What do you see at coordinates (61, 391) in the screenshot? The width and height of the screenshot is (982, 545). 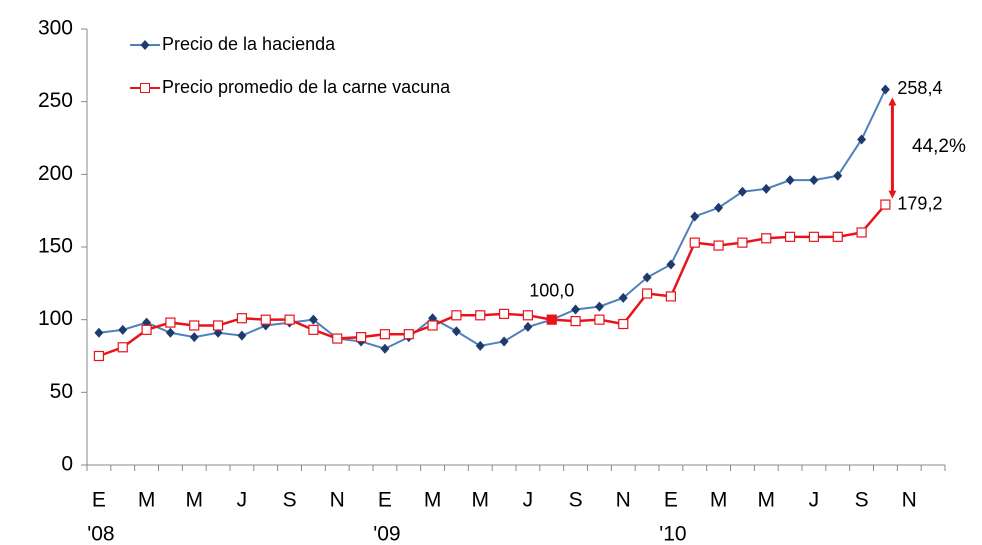 I see `y-tick-label: 50` at bounding box center [61, 391].